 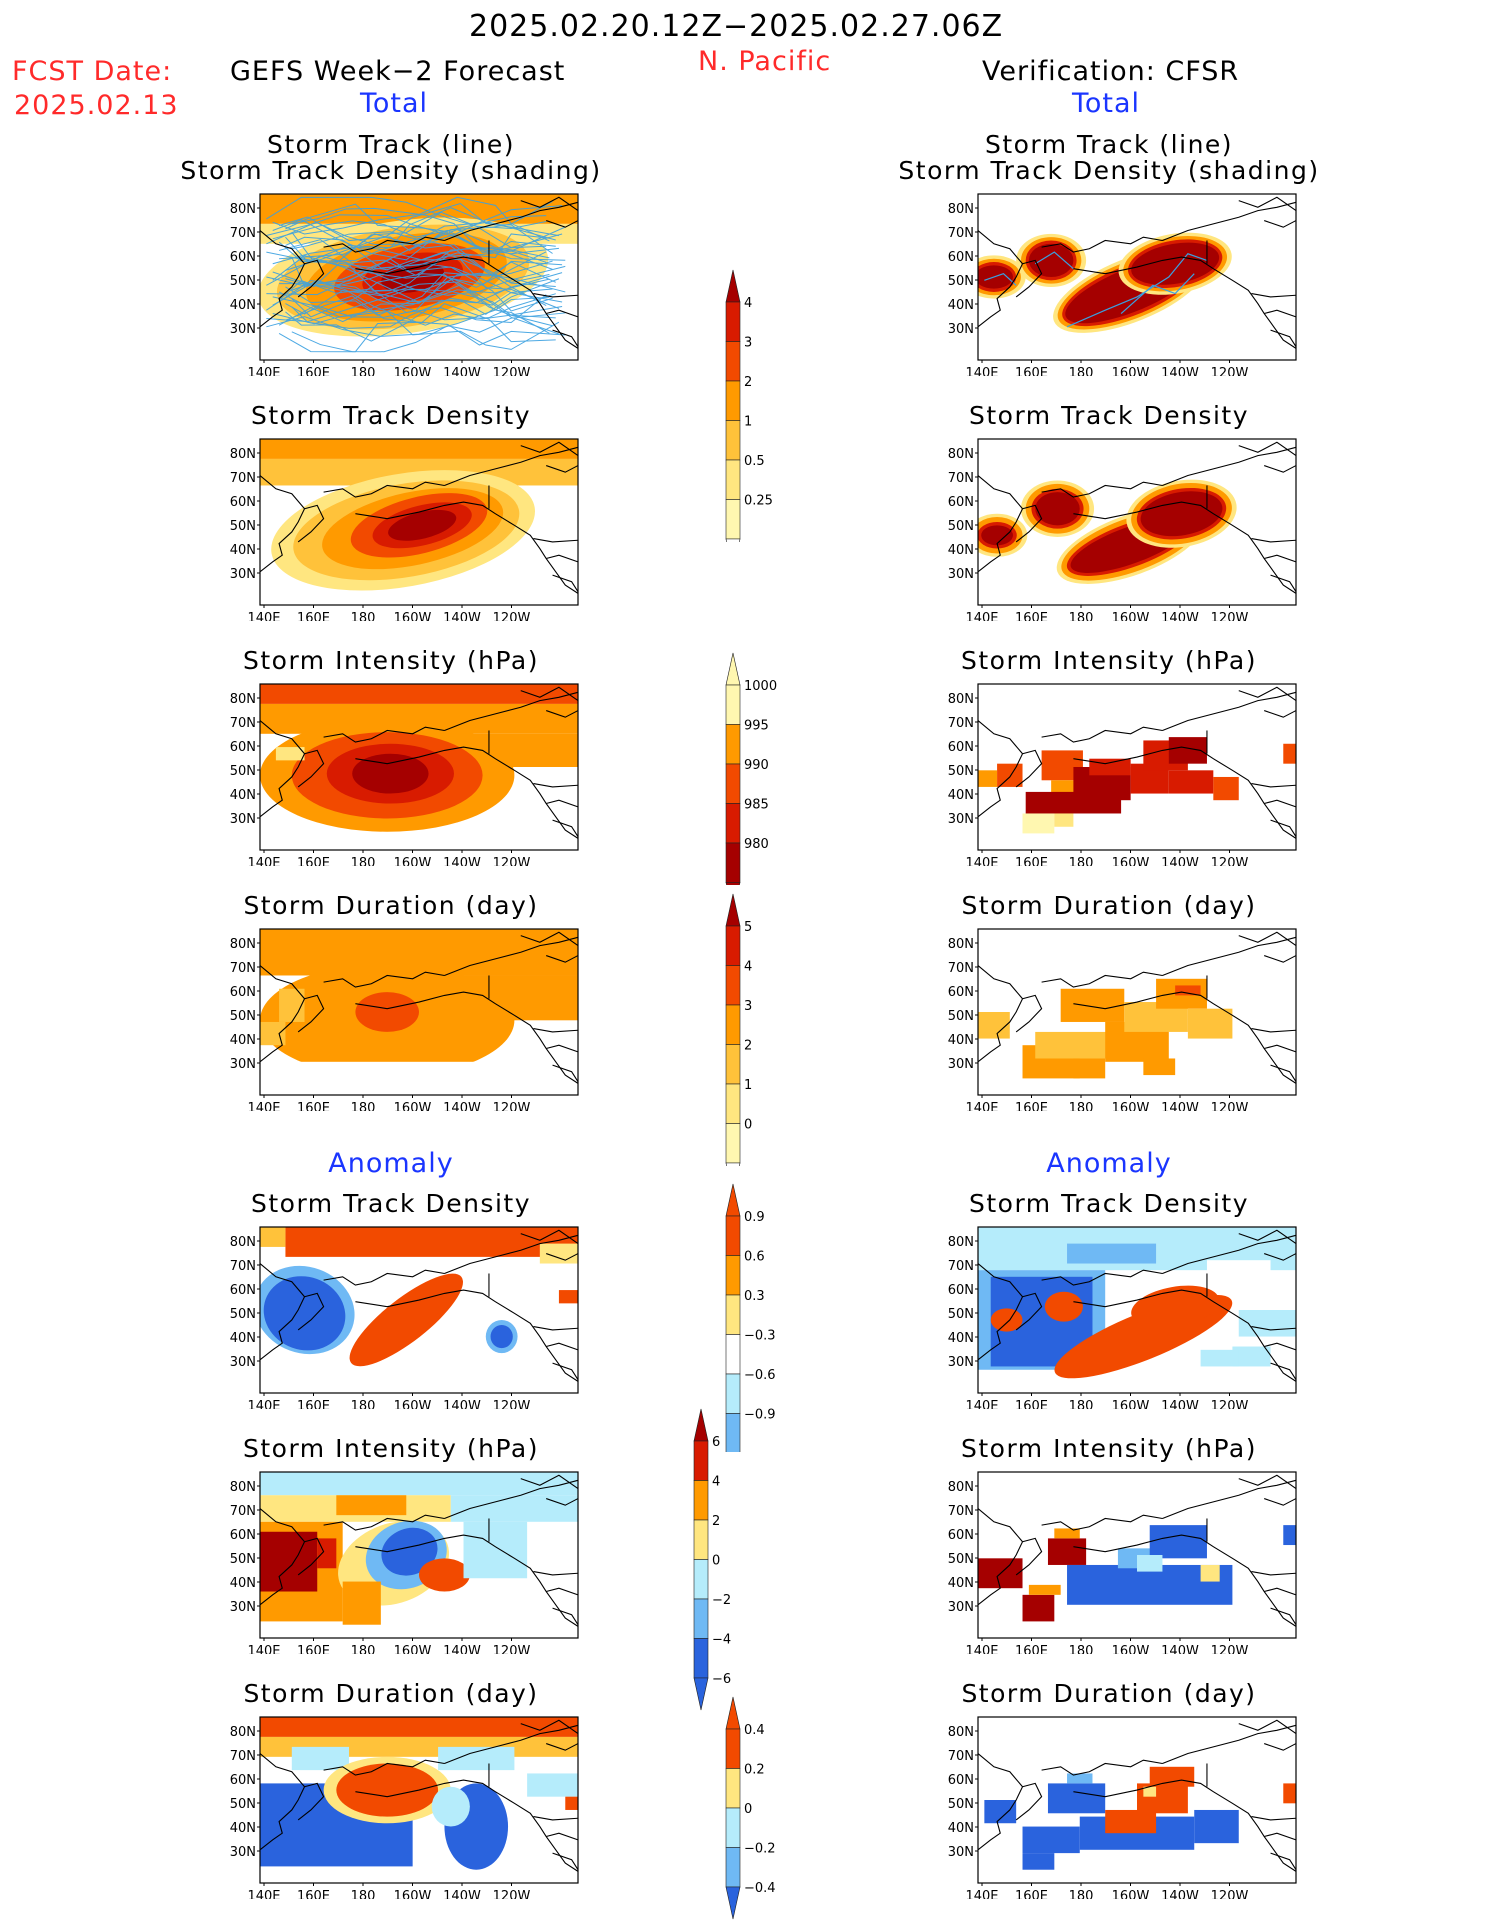 I want to click on left-anom-intensity-title: Storm Intensity (hPa), so click(x=391, y=1448).